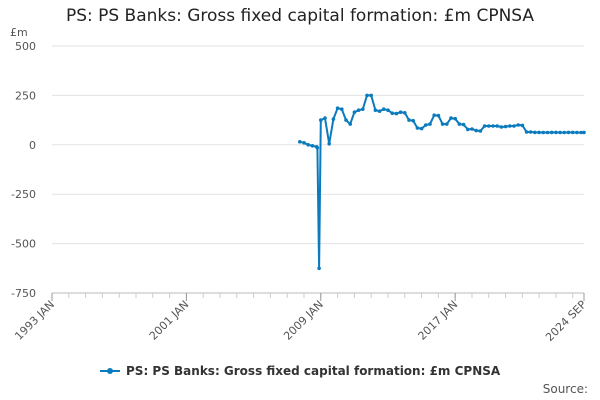 This screenshot has width=600, height=400. I want to click on y-axis-ticks: 500 250 0 -250 -500 -750, so click(23, 170).